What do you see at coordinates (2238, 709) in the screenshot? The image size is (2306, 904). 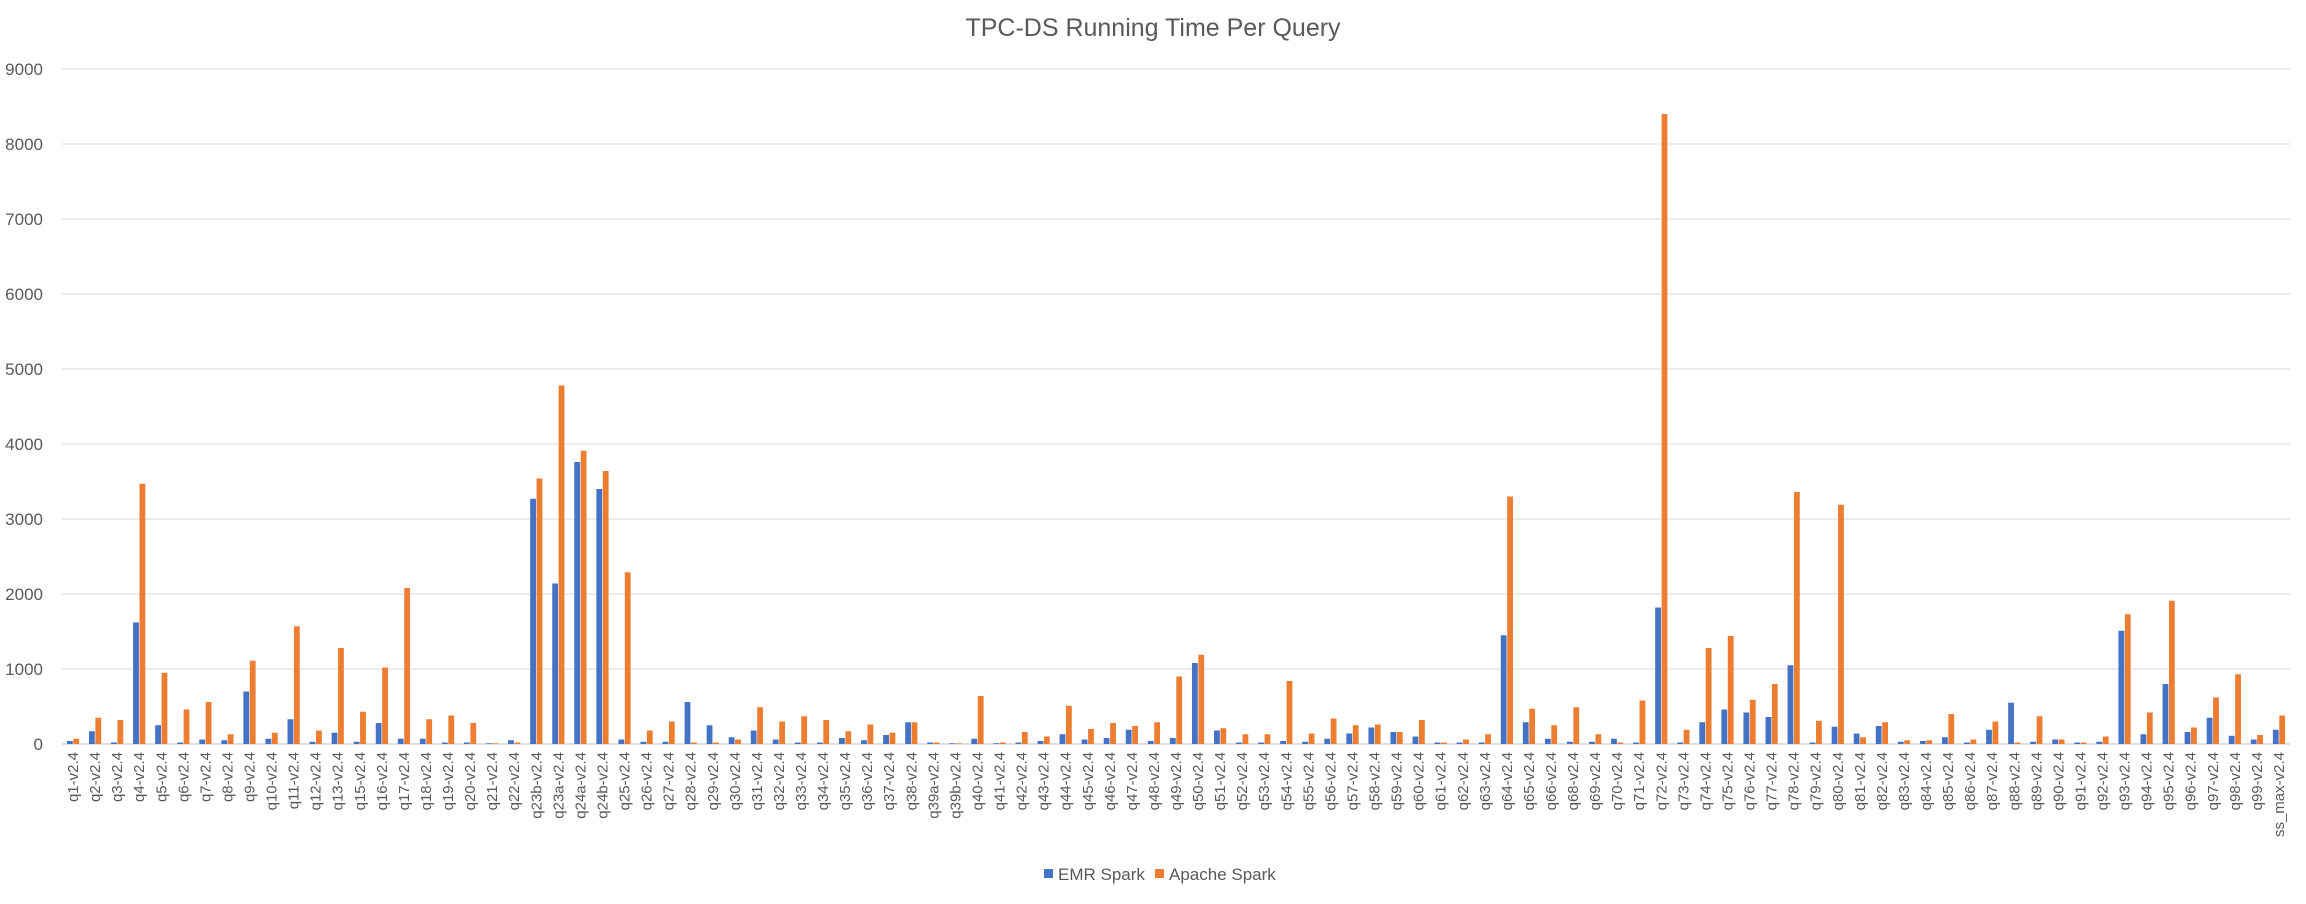 I see `bar-apache-spark-q98-v2.4` at bounding box center [2238, 709].